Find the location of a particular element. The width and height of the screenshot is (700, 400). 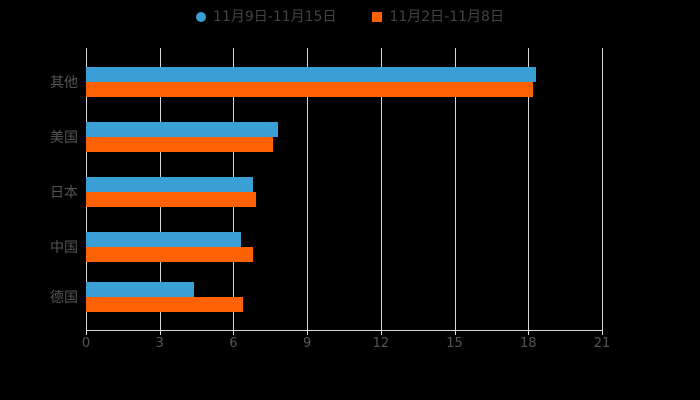

x-tick-label-21: 21 is located at coordinates (602, 343).